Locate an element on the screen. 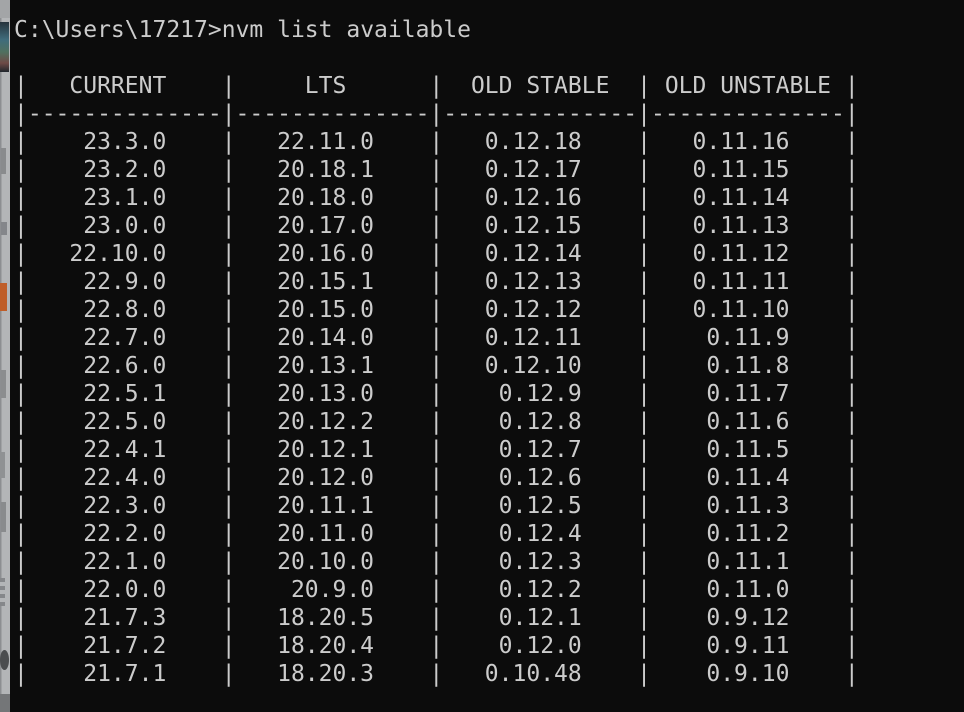 This screenshot has width=964, height=712. bottom-shade-fragment is located at coordinates (5, 703).